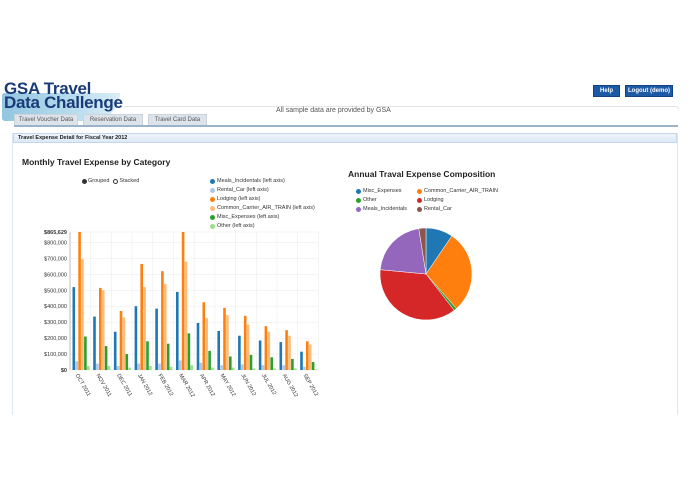 This screenshot has height=494, width=695. I want to click on legend-label: Misc_Expenses, so click(382, 191).